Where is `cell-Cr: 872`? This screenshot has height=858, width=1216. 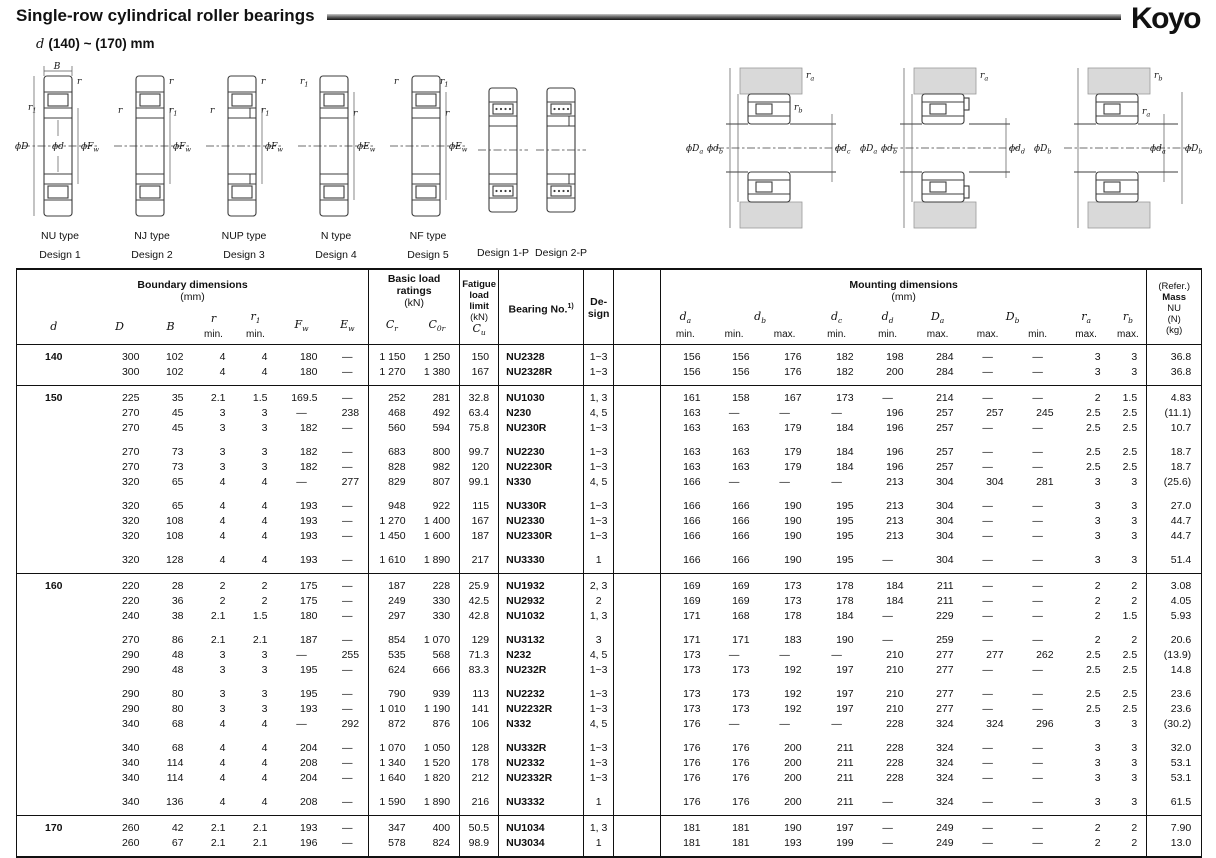
cell-Cr: 872 is located at coordinates (391, 725).